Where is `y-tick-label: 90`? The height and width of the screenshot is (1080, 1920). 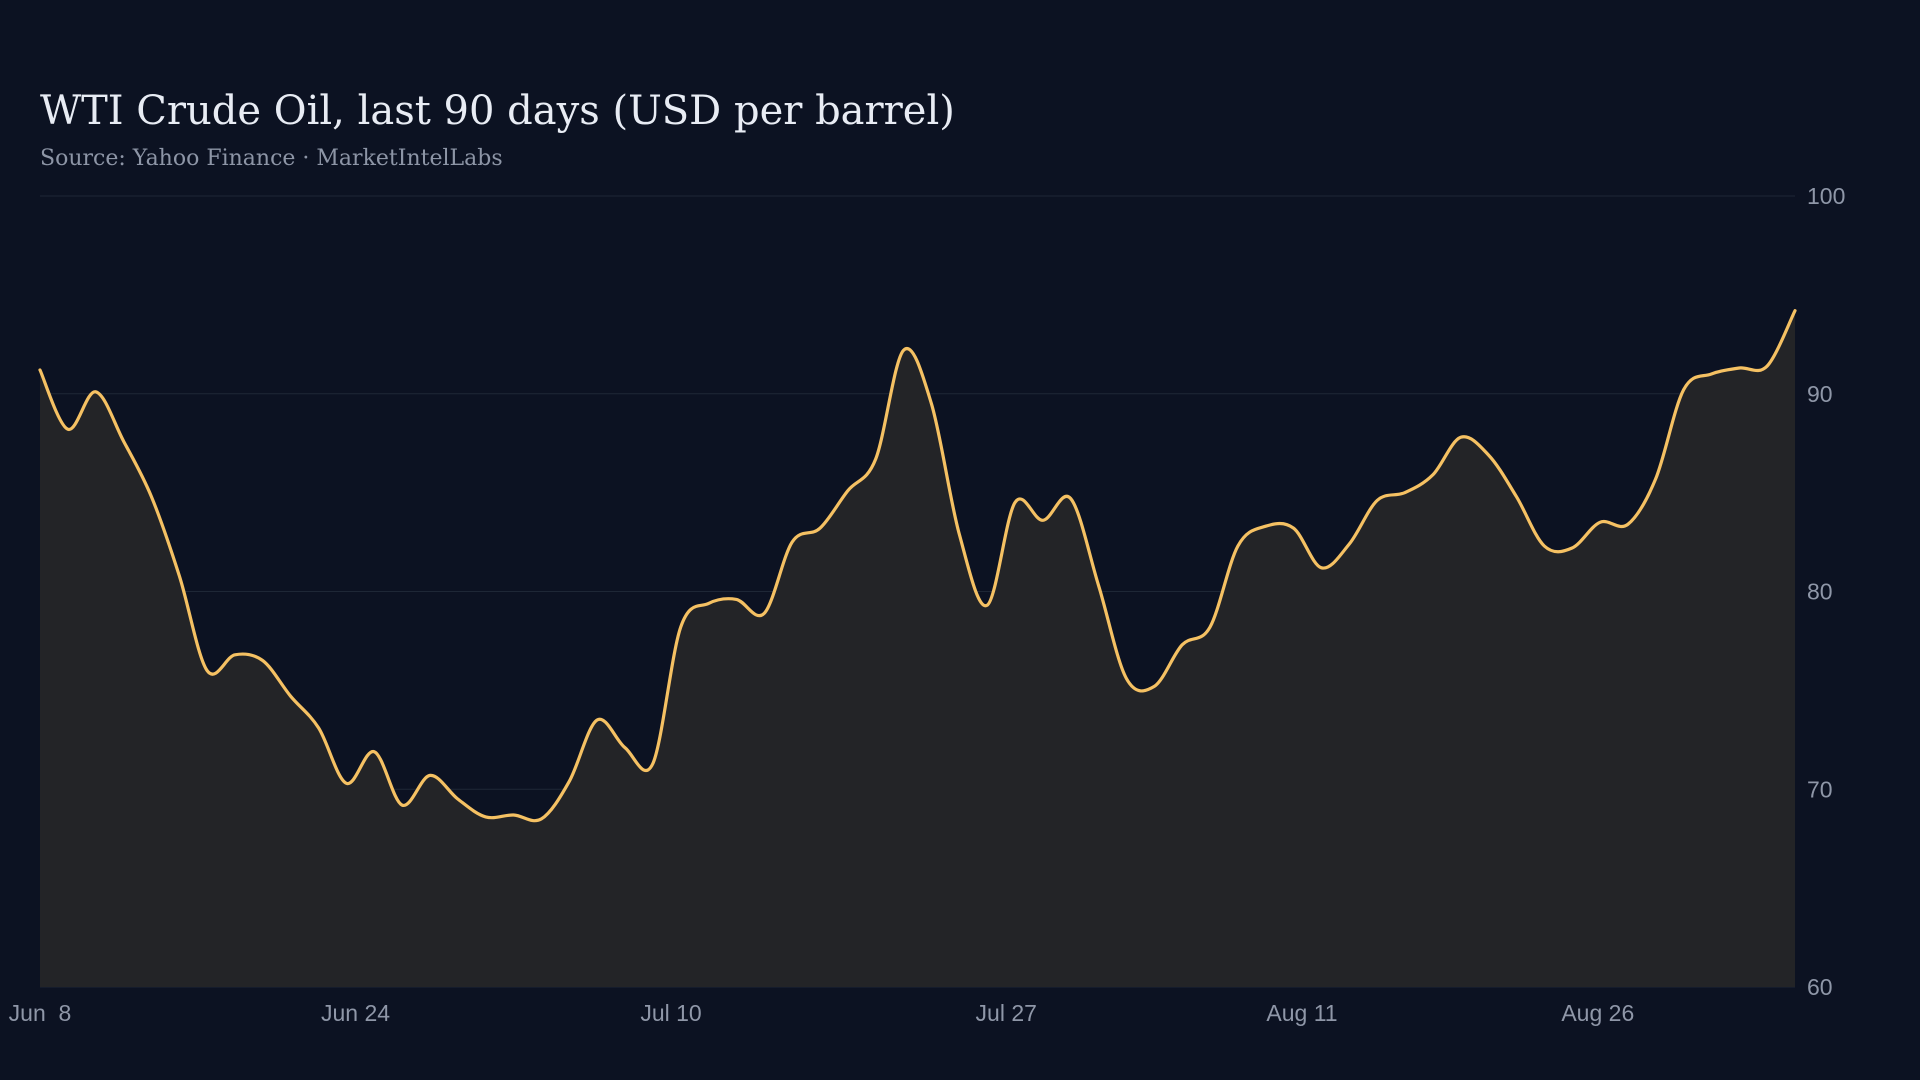
y-tick-label: 90 is located at coordinates (1820, 394).